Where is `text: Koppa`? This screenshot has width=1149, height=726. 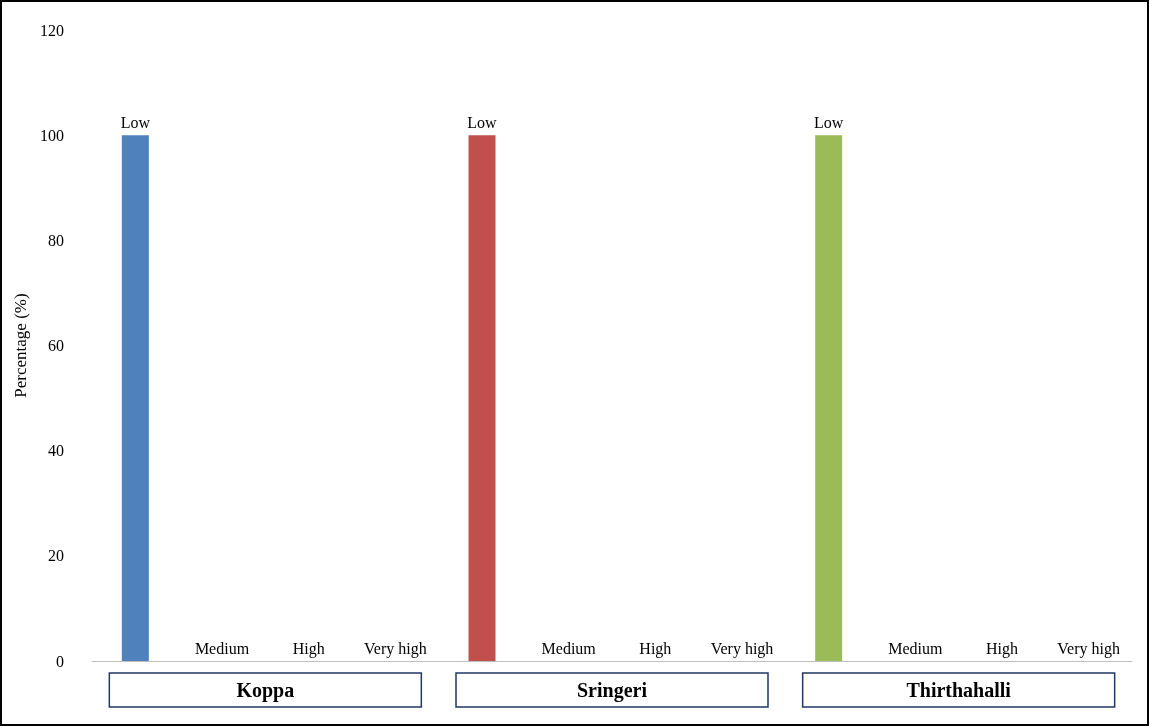 text: Koppa is located at coordinates (265, 690).